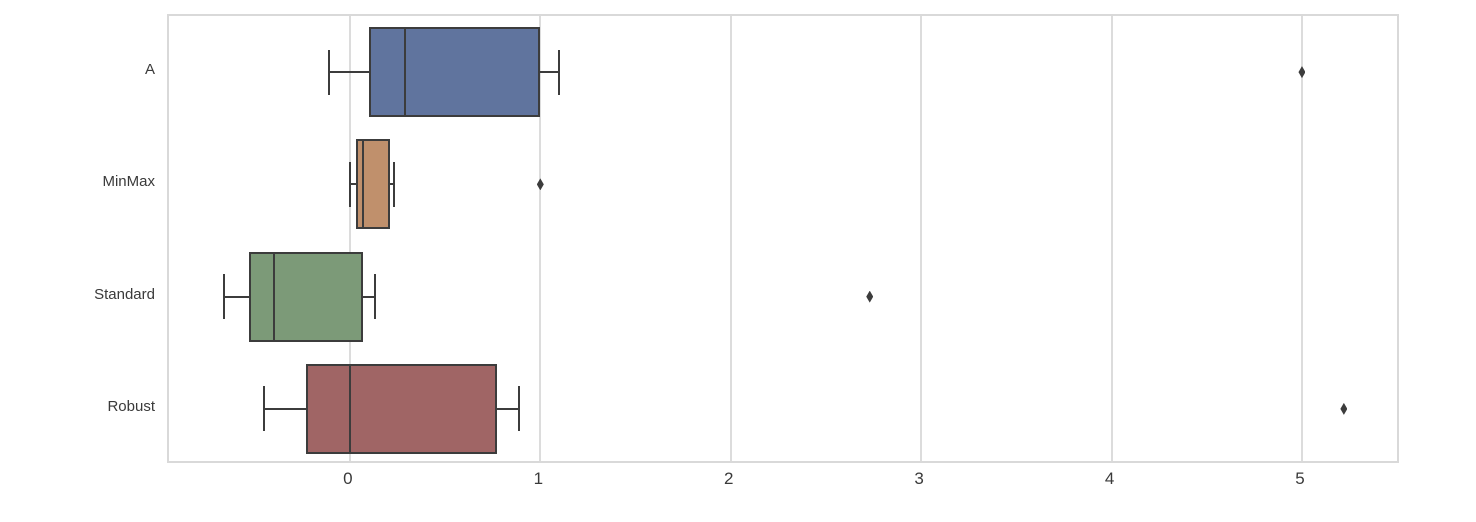  Describe the element at coordinates (538, 478) in the screenshot. I see `x-tick-label: 1` at that location.